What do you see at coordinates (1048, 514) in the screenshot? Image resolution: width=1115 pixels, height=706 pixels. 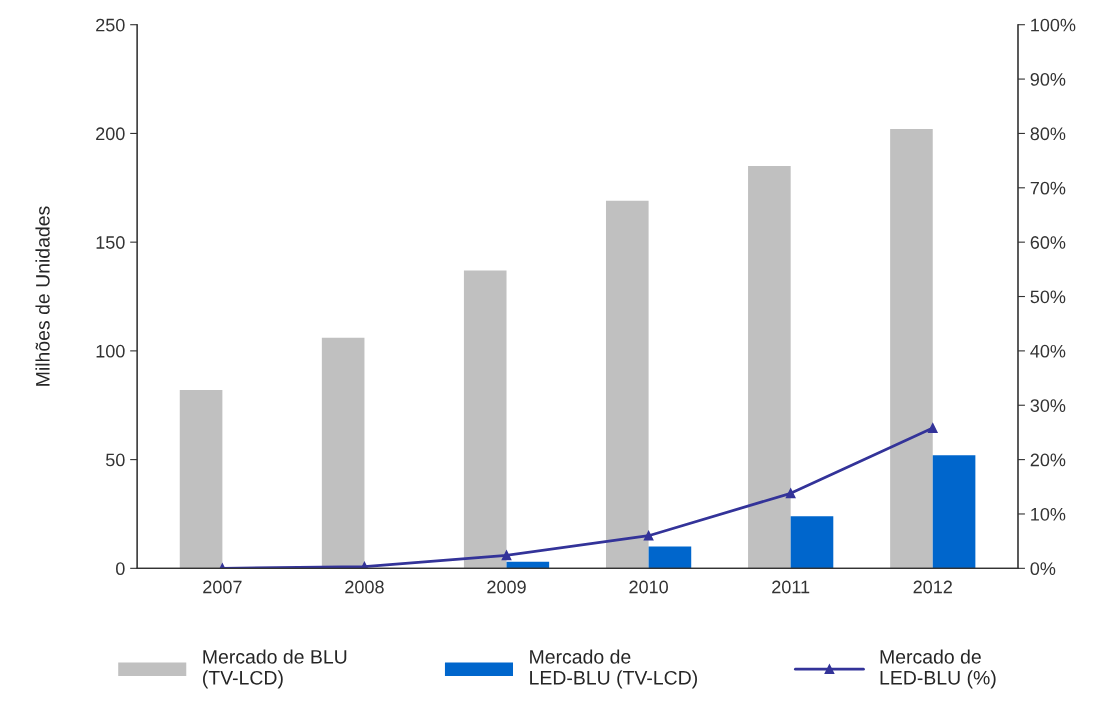 I see `y2-tick-label: 10%` at bounding box center [1048, 514].